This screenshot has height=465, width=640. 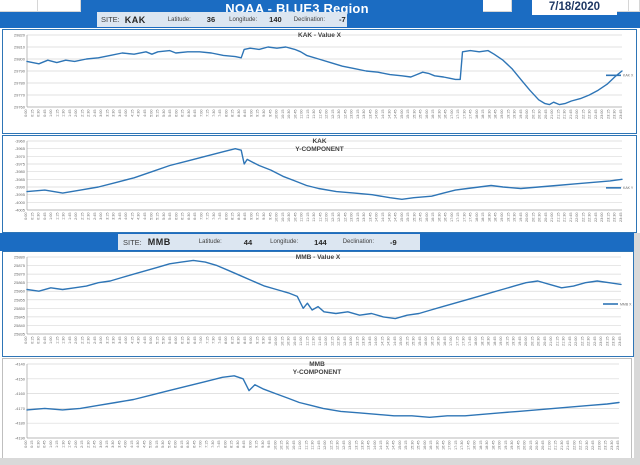 I want to click on svg-text: 12:45, so click(x=345, y=218).